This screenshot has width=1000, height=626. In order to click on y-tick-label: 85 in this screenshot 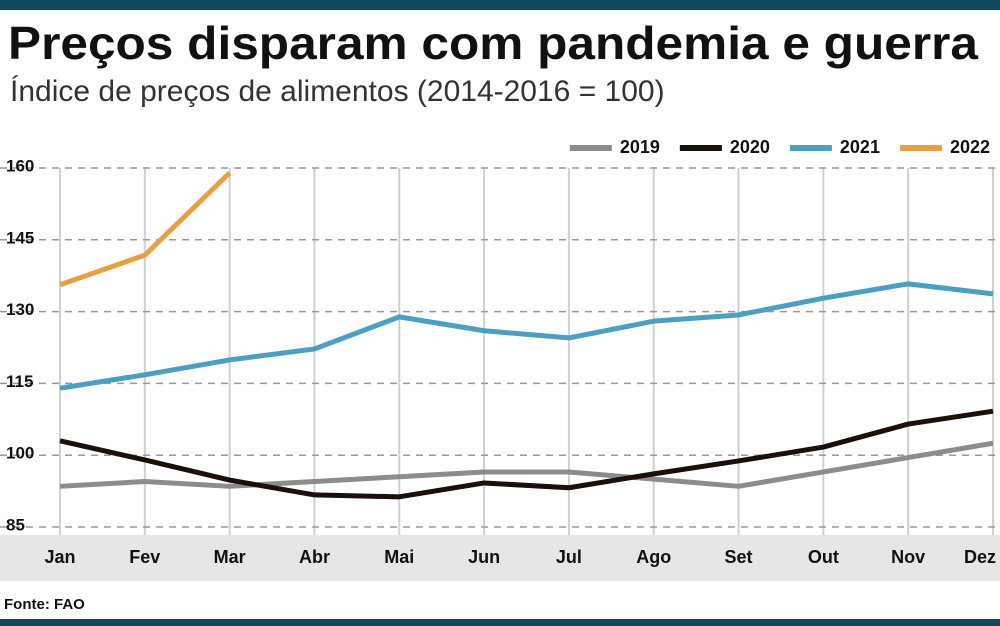, I will do `click(15, 524)`.